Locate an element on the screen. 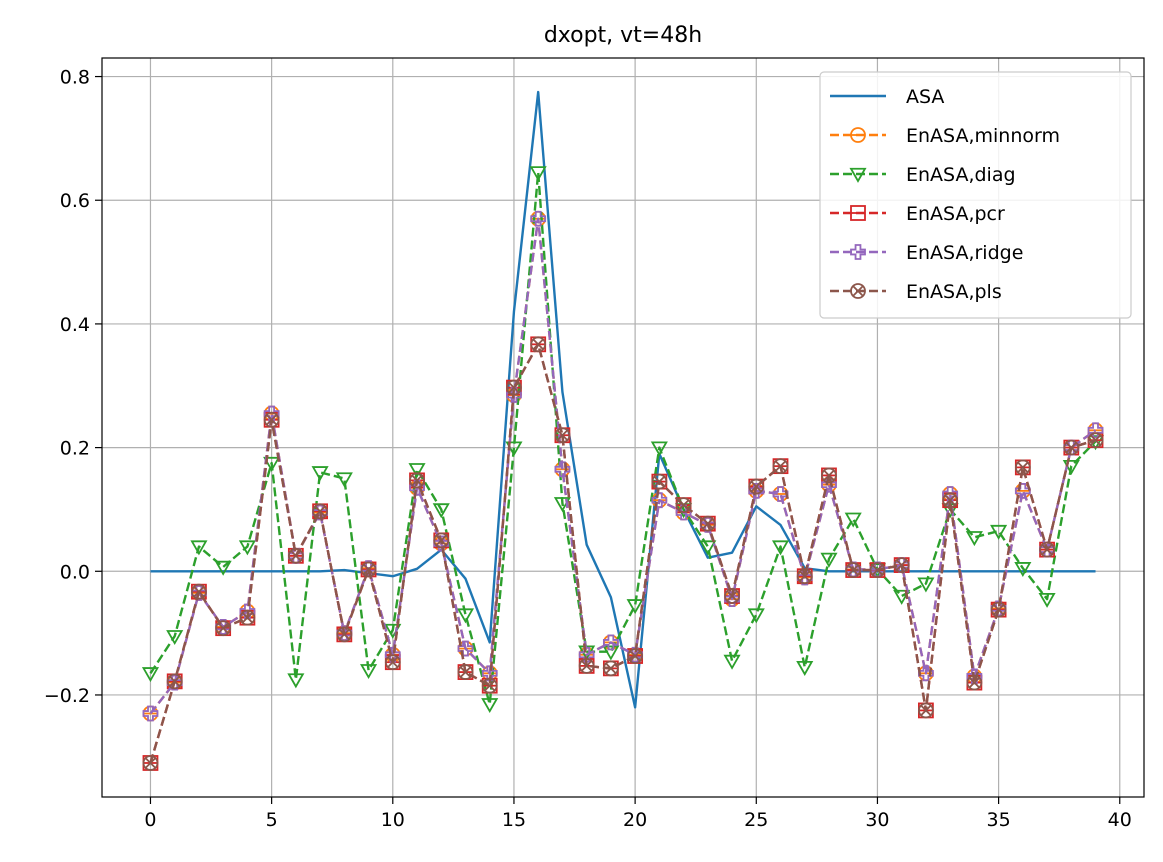 The height and width of the screenshot is (862, 1163). chart-title: dxopt, vt=48h is located at coordinates (623, 35).